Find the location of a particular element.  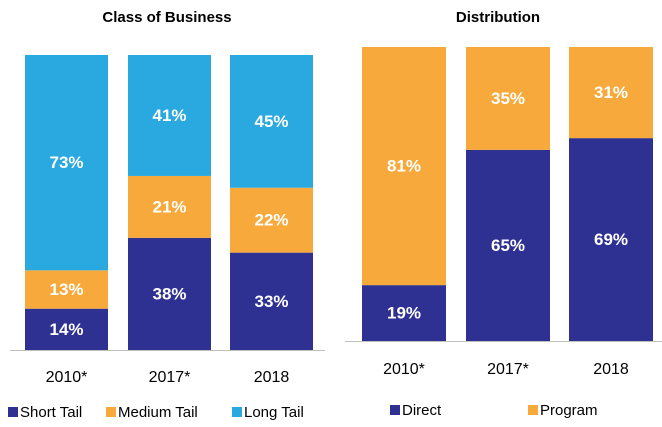

legend-label: Direct is located at coordinates (422, 410).